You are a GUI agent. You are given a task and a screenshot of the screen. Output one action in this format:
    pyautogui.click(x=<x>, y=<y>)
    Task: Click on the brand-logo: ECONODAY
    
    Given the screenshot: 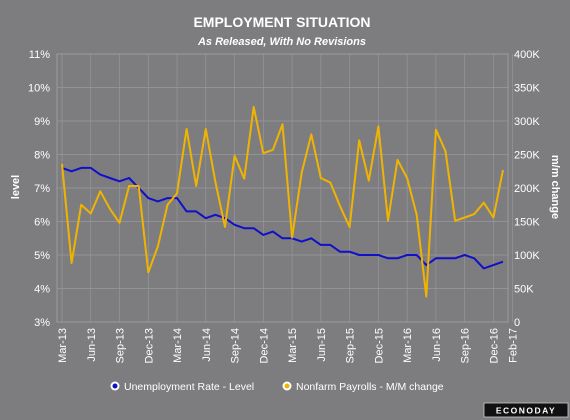 What is the action you would take?
    pyautogui.click(x=526, y=410)
    